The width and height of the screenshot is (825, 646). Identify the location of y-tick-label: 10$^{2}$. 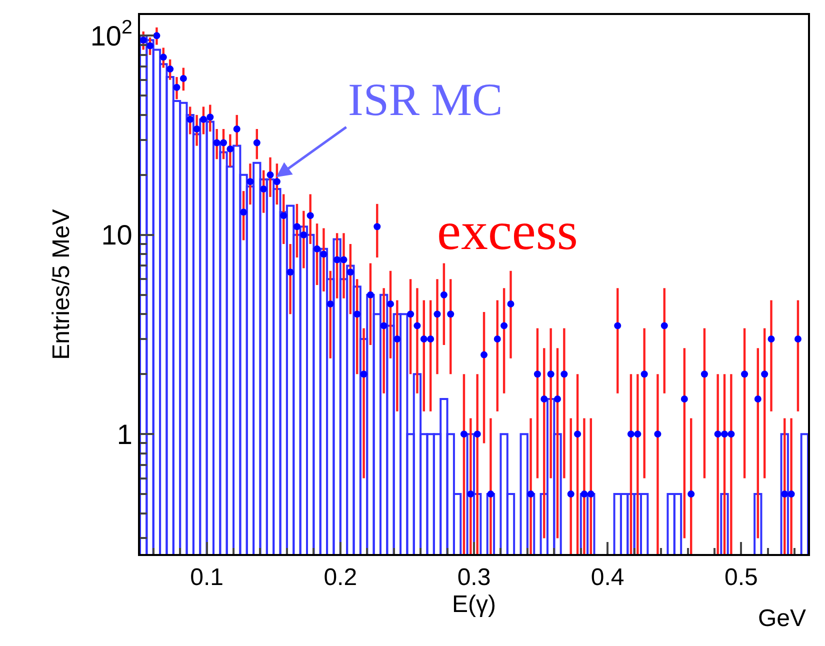
(111, 34).